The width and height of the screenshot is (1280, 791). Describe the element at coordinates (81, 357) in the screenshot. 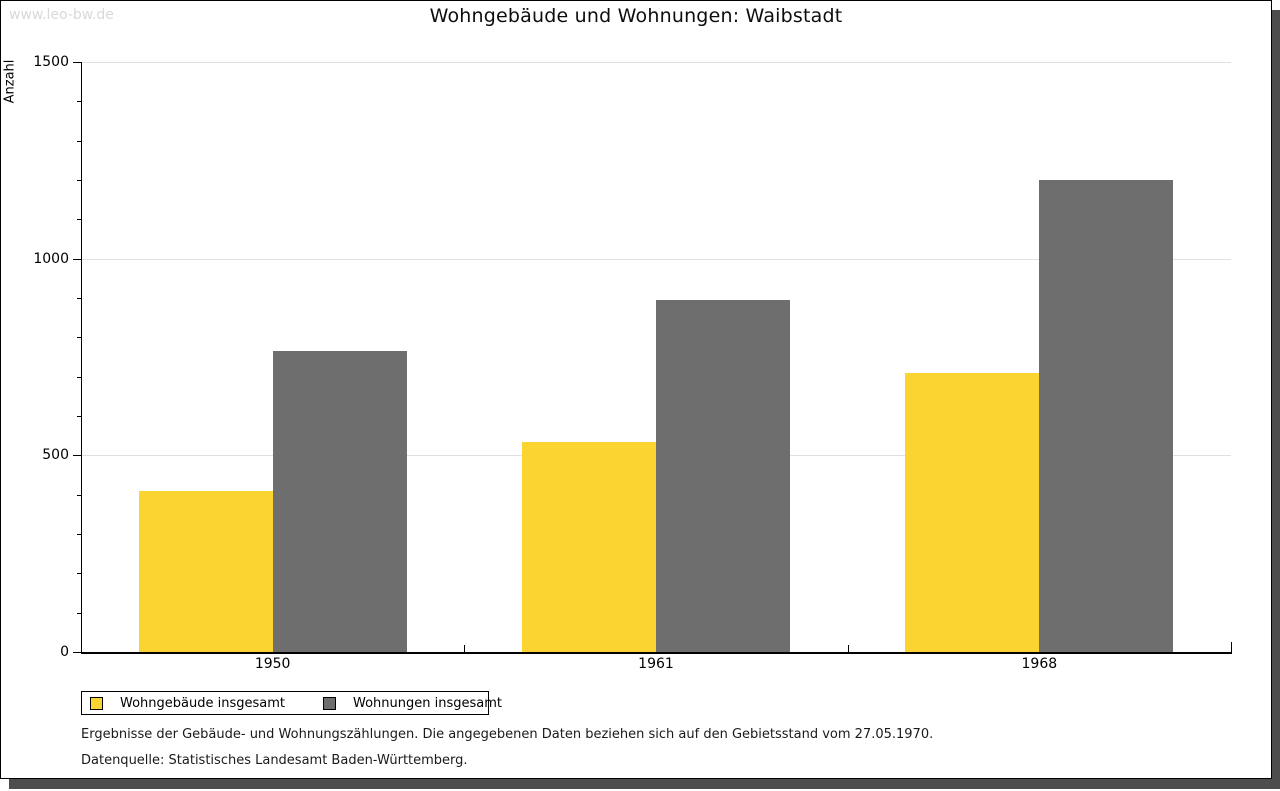

I see `y-axis-line` at that location.